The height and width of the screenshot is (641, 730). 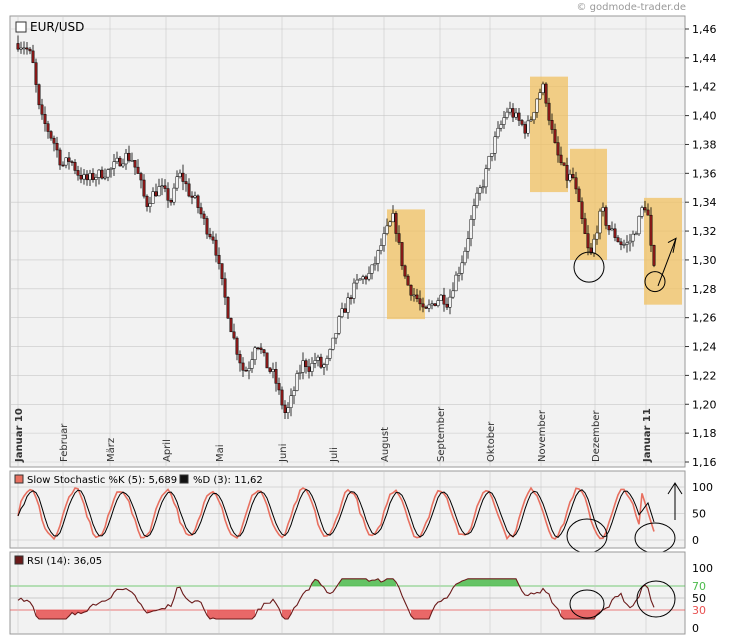 What do you see at coordinates (702, 487) in the screenshot?
I see `stochastic-y-tick-label: 100` at bounding box center [702, 487].